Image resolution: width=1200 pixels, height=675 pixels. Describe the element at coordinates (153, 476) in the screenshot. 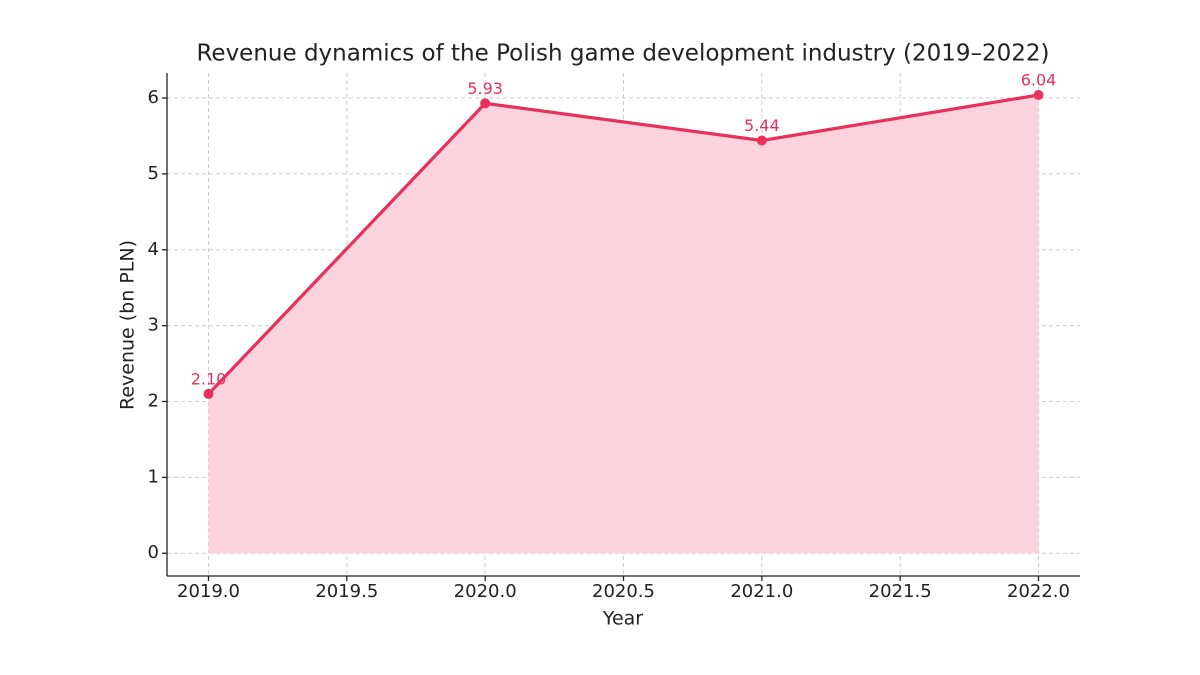

I see `y-tick-label: 1` at that location.